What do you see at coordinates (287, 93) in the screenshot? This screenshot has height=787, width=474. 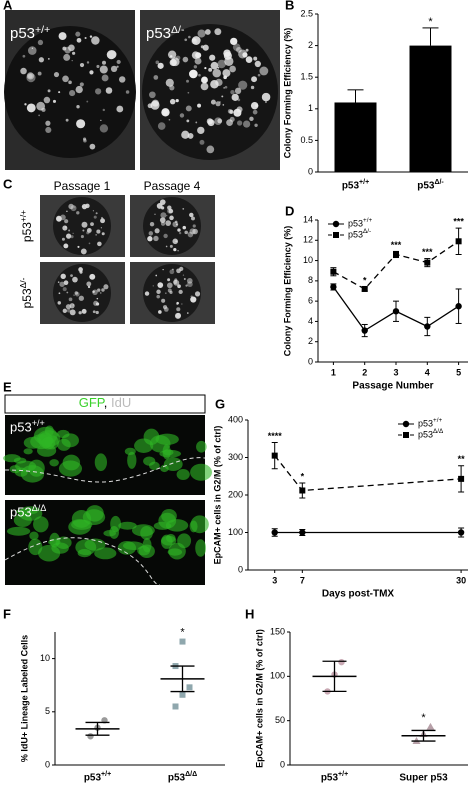 I see `y-axis-label: Colony Forming Efficiency (%)` at bounding box center [287, 93].